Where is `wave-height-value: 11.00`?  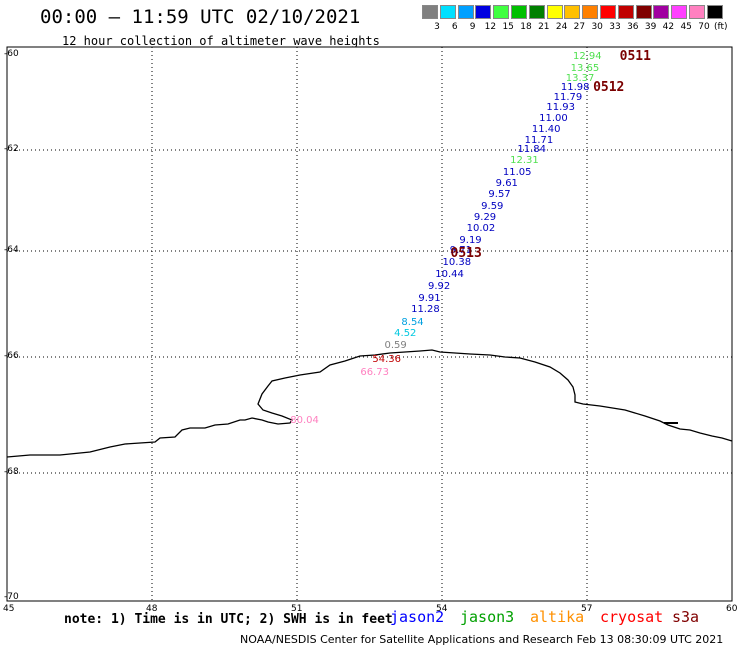 wave-height-value: 11.00 is located at coordinates (553, 119).